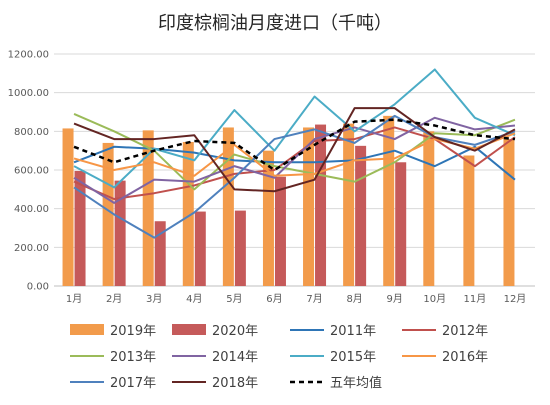 This screenshot has height=405, width=550. Describe the element at coordinates (234, 299) in the screenshot. I see `x-tick-label: 5月` at that location.